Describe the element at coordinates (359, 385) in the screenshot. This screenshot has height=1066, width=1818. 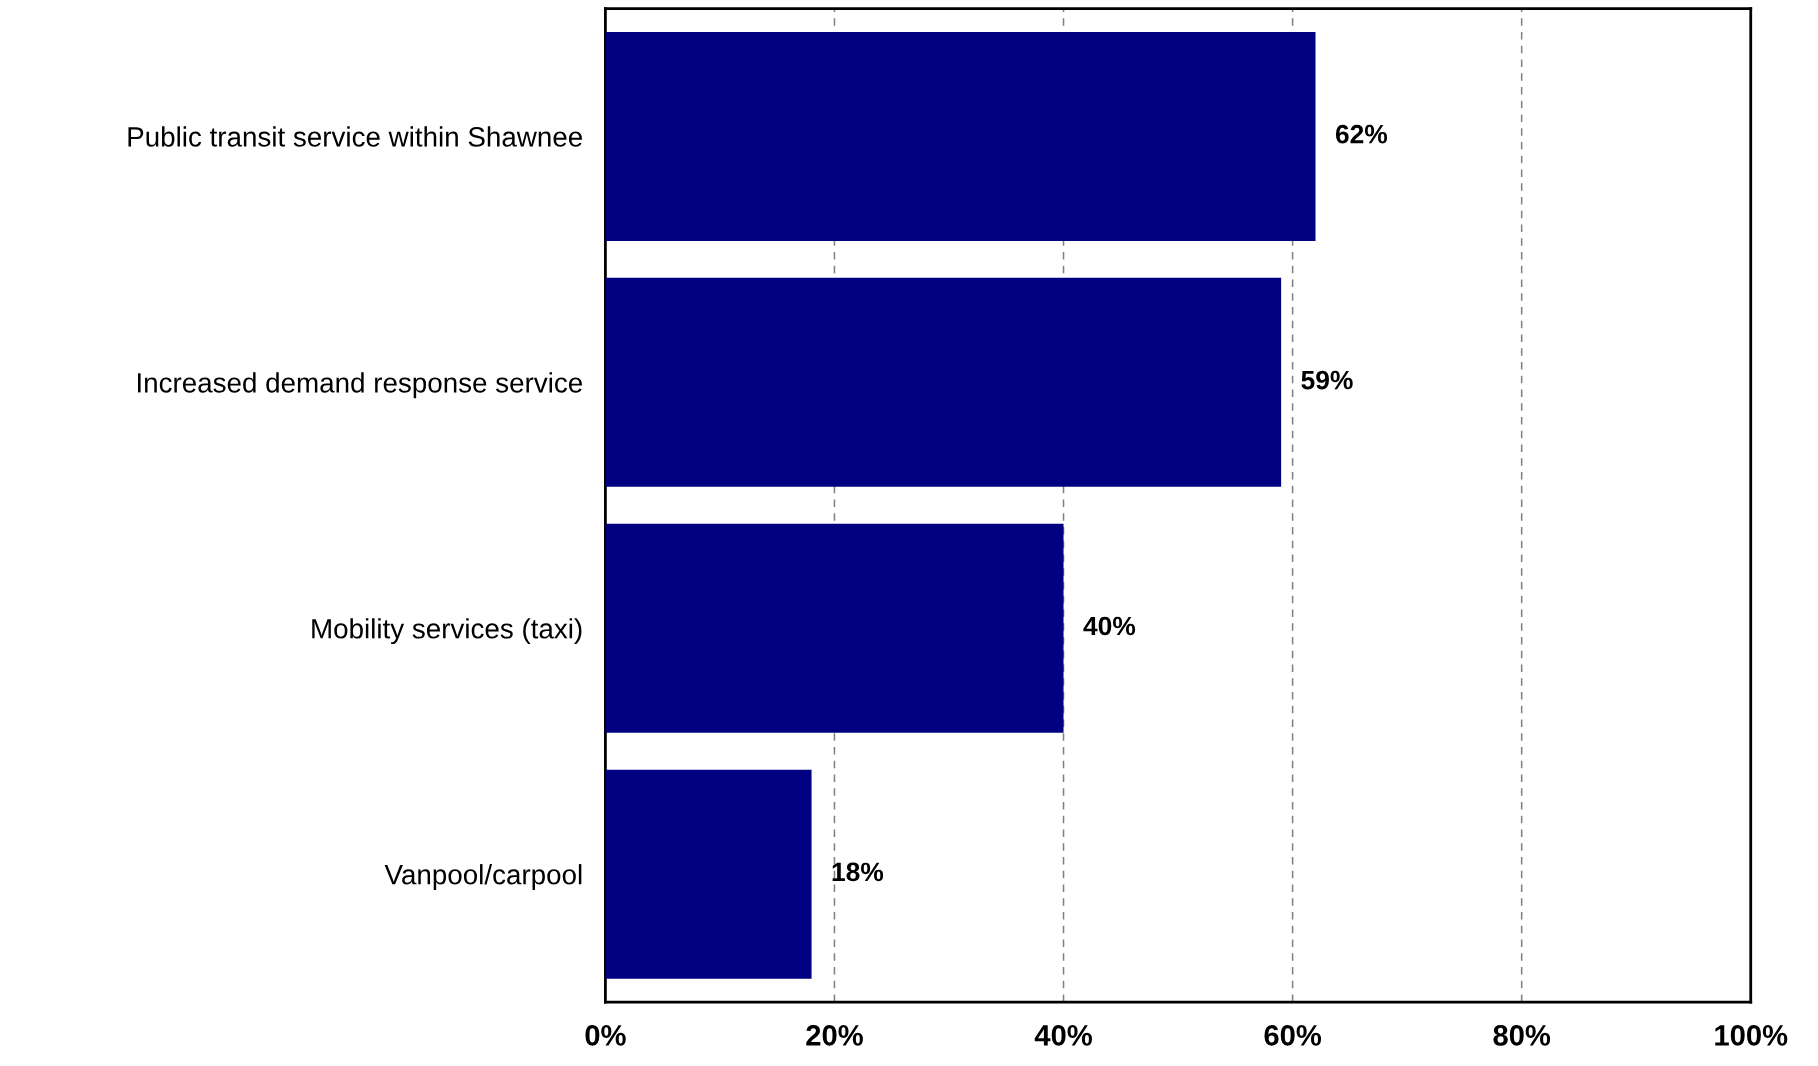
I see `y-tick-label: Increased demand response service` at that location.